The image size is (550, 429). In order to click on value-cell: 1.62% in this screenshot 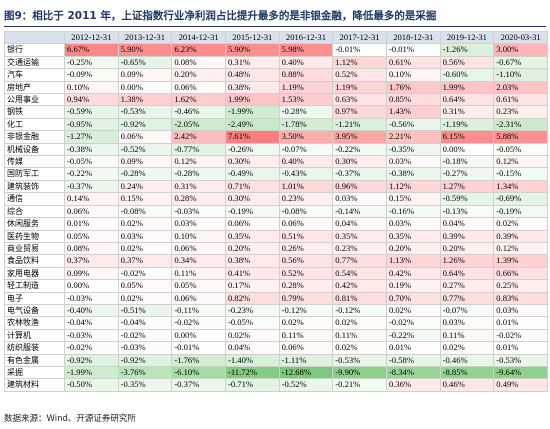, I will do `click(198, 100)`.